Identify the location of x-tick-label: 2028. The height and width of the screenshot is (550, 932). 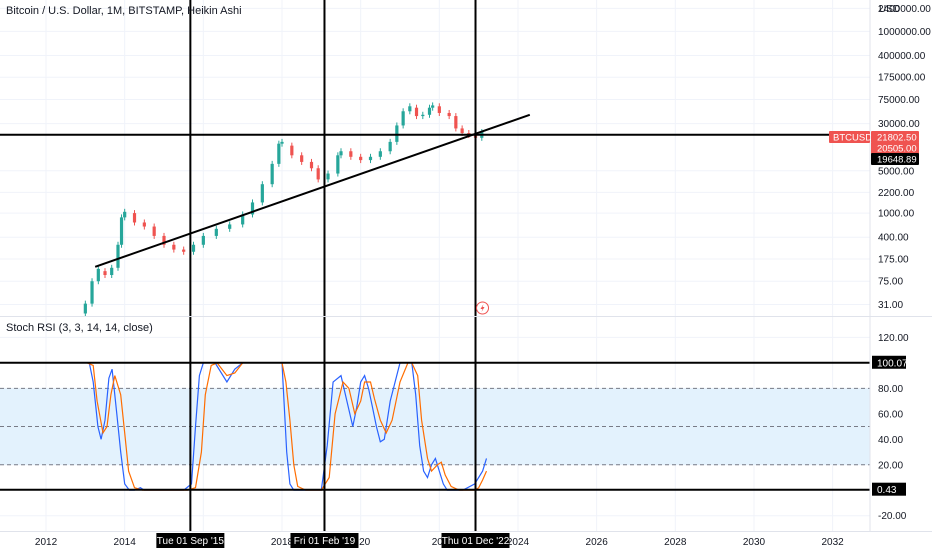
(675, 542).